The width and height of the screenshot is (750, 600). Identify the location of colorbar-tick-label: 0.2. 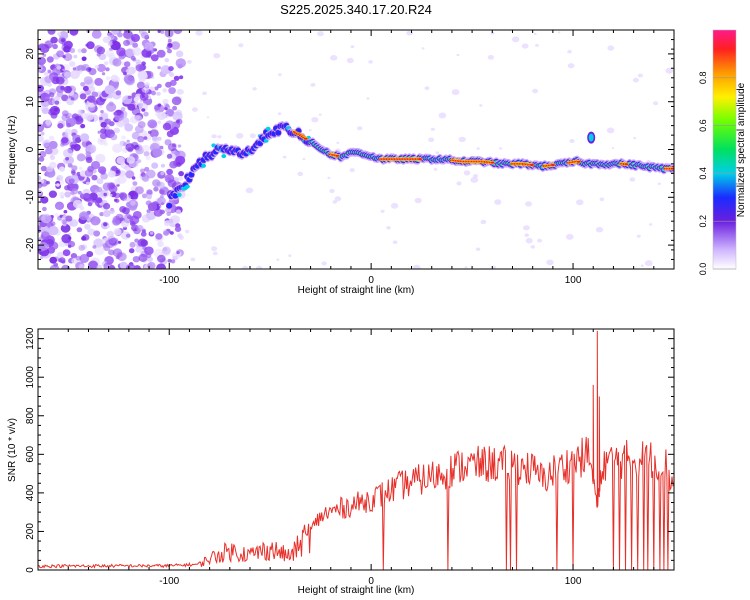
(703, 221).